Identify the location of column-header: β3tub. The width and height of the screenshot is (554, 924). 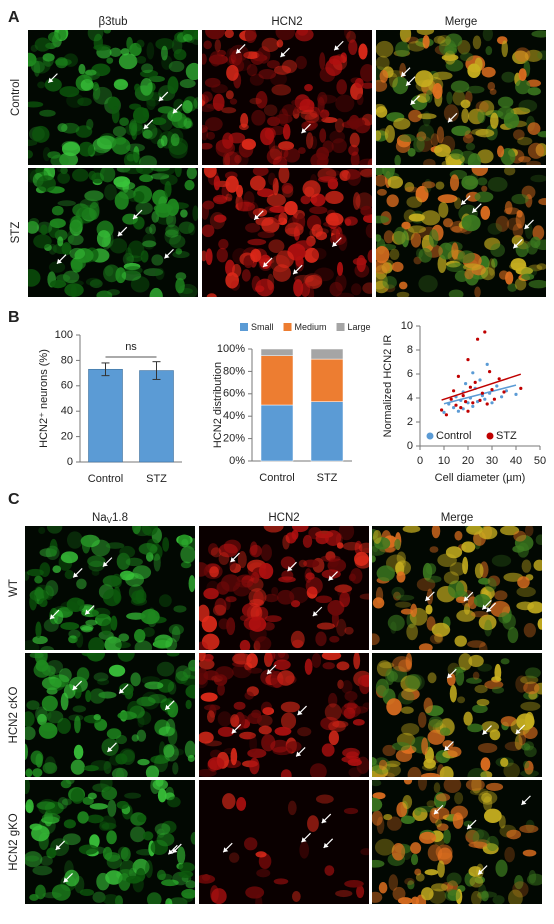
(113, 22).